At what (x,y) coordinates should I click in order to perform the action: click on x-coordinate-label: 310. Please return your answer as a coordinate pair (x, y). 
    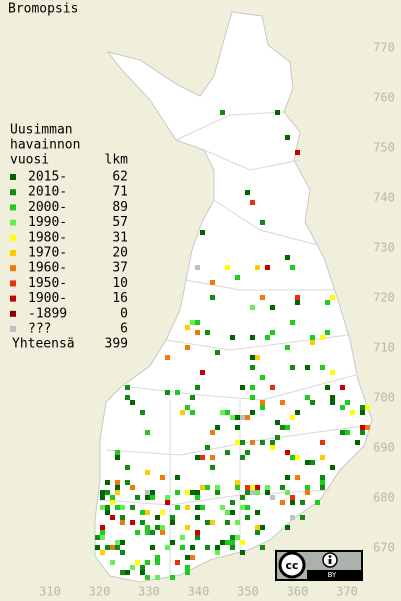
    Looking at the image, I should click on (50, 592).